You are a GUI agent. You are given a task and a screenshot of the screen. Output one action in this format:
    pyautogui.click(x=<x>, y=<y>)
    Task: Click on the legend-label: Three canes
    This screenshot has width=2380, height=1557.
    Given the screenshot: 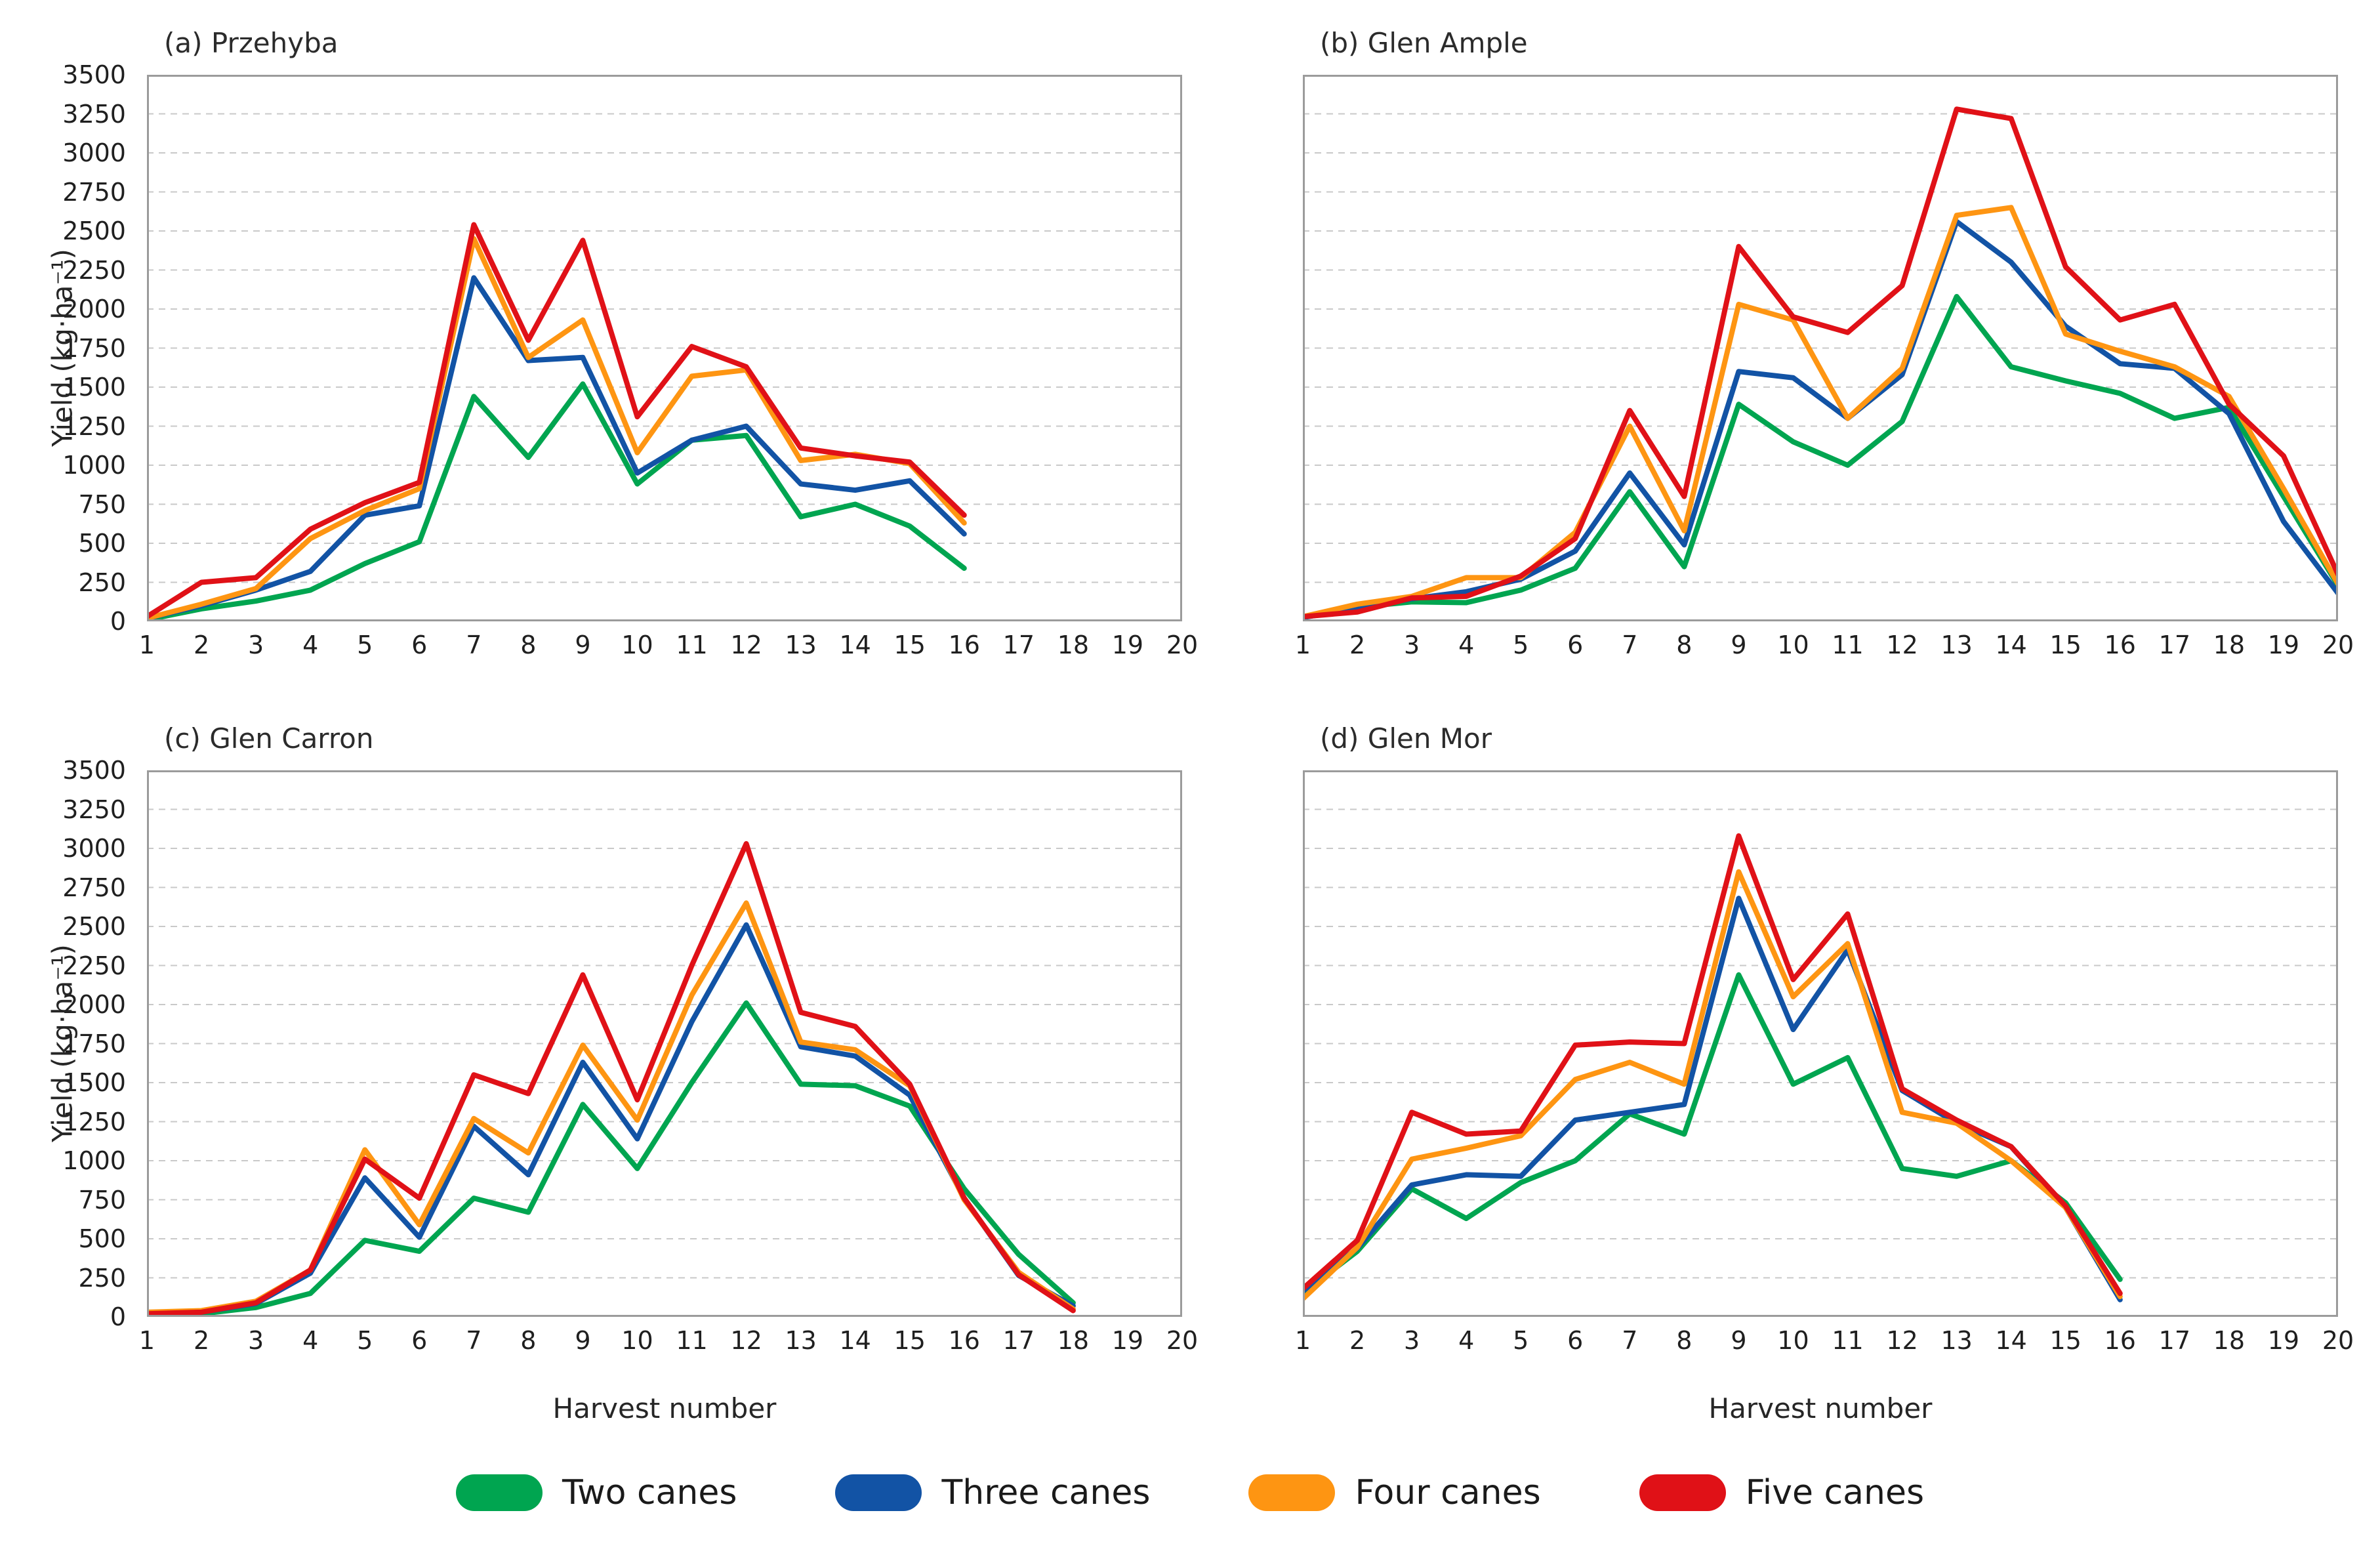 What is the action you would take?
    pyautogui.click(x=1046, y=1492)
    